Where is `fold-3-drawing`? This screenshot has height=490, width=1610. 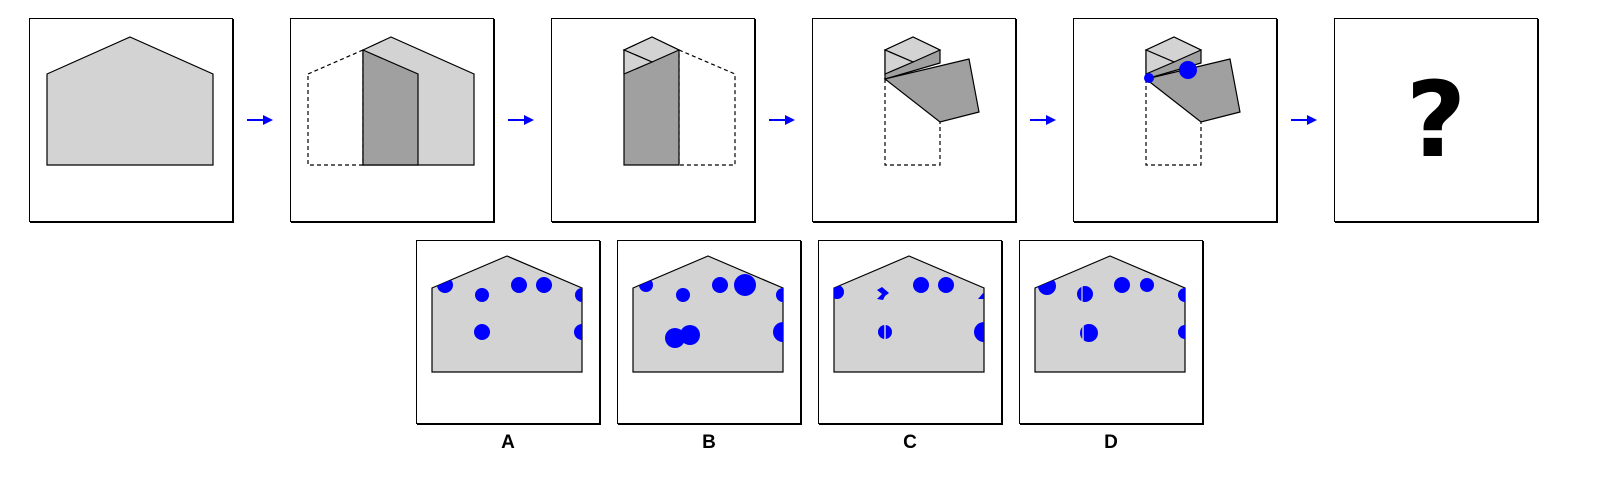
fold-3-drawing is located at coordinates (931, 101).